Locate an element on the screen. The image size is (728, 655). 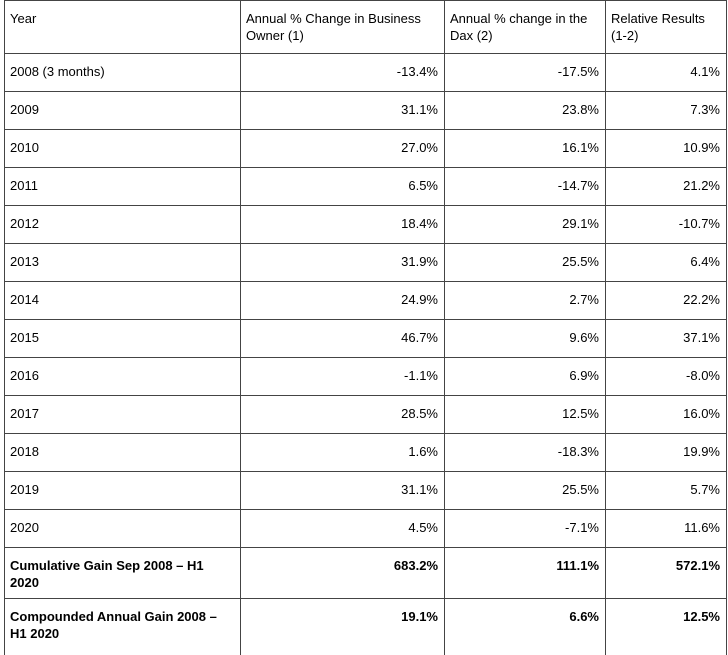
value-cell: -17.5% is located at coordinates (525, 72).